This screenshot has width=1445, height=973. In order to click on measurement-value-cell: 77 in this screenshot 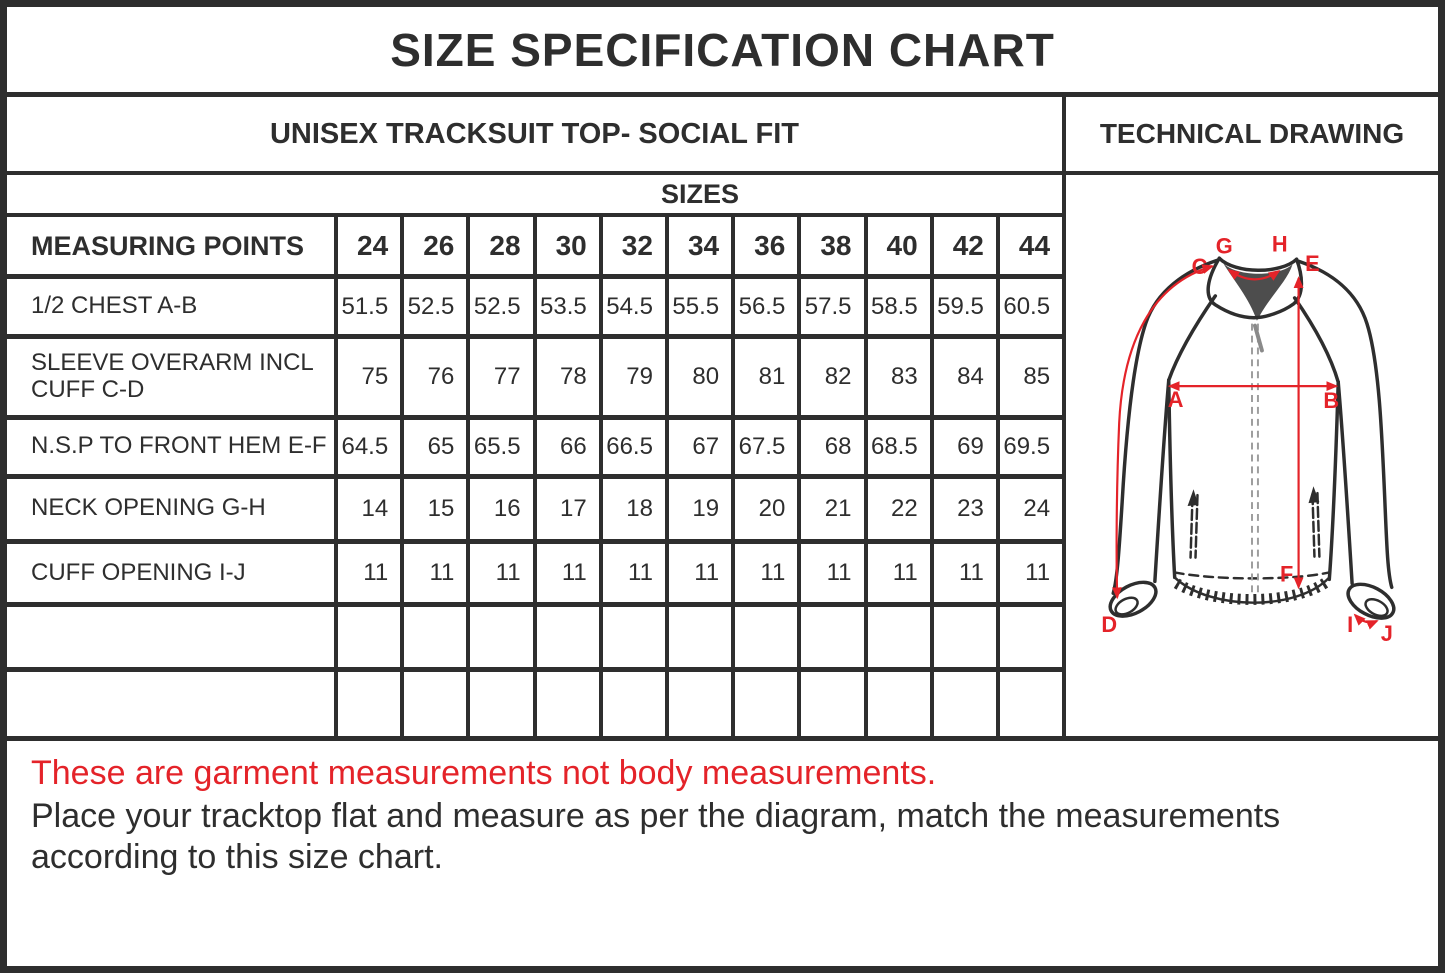, I will do `click(499, 377)`.